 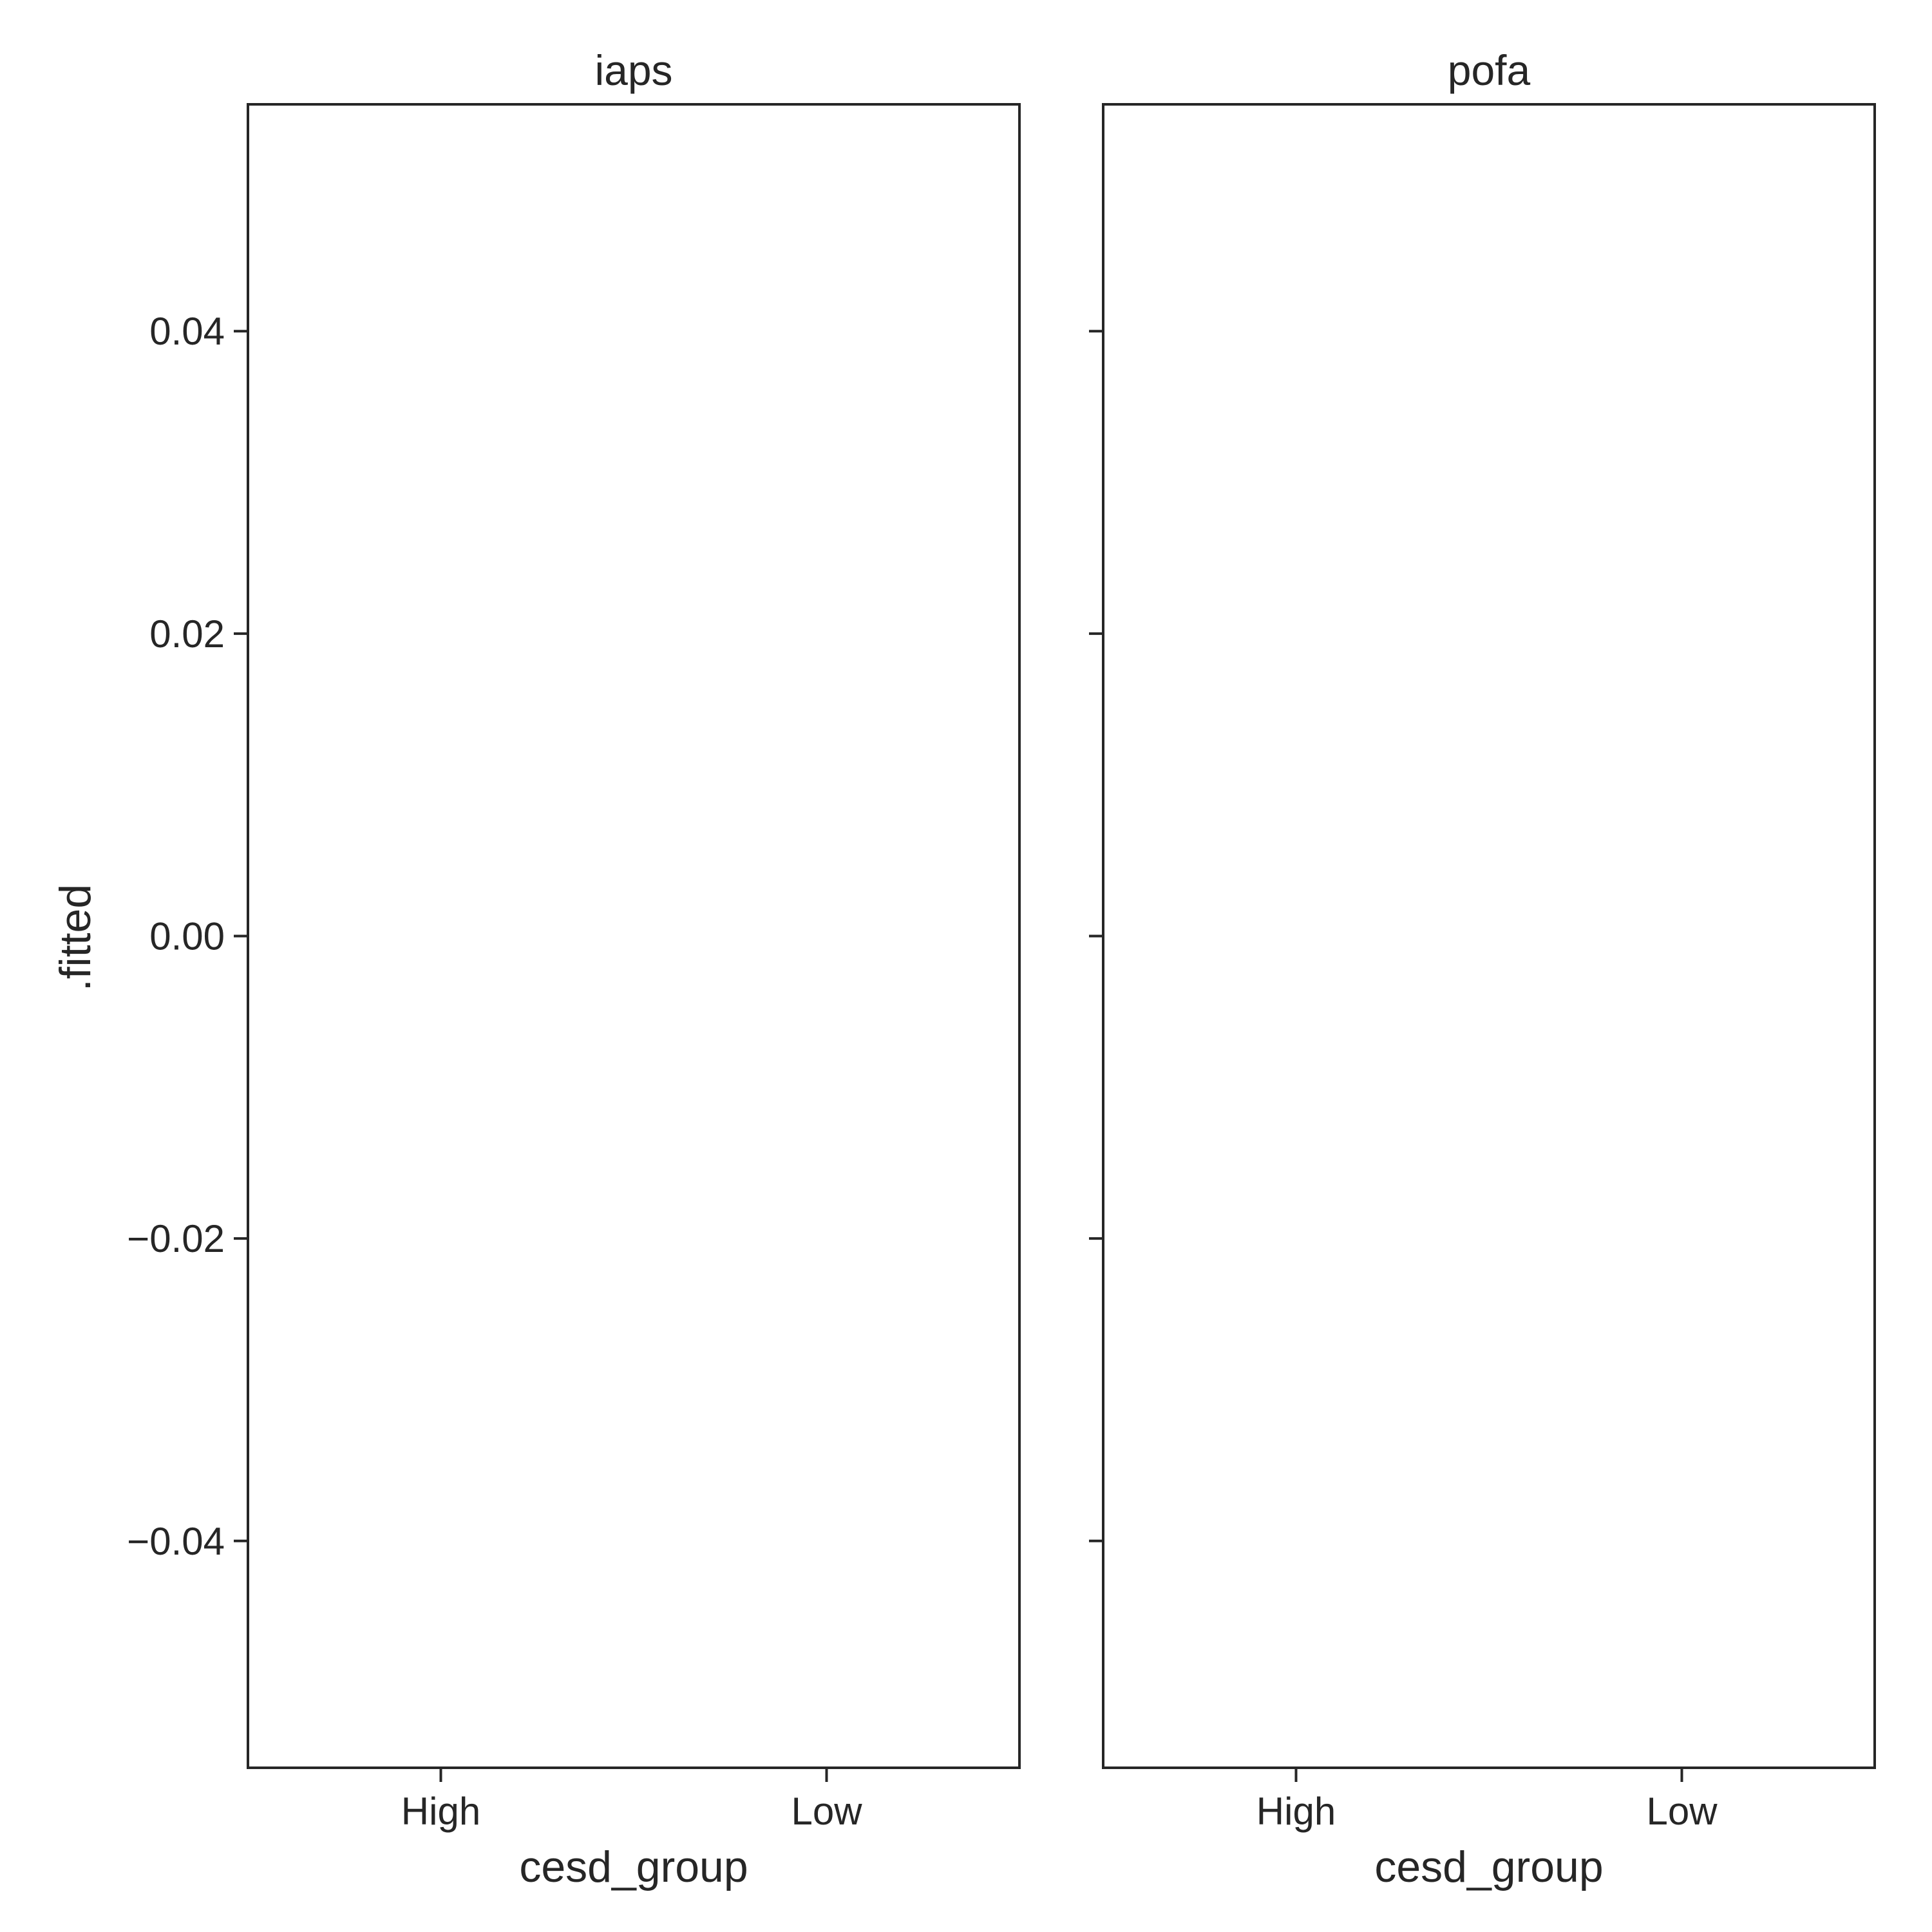 I want to click on y-tick-label: −0.02, so click(x=176, y=1238).